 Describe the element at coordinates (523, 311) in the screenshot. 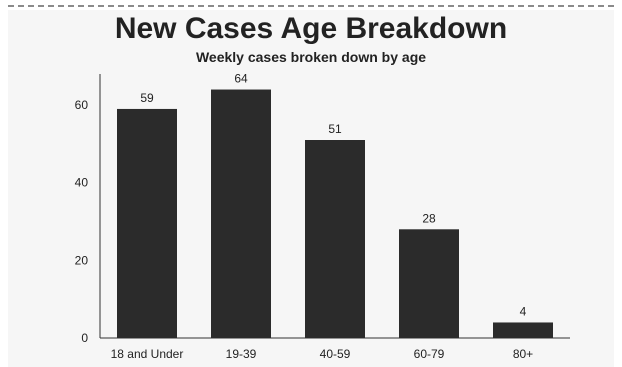

I see `data-label: 4` at that location.